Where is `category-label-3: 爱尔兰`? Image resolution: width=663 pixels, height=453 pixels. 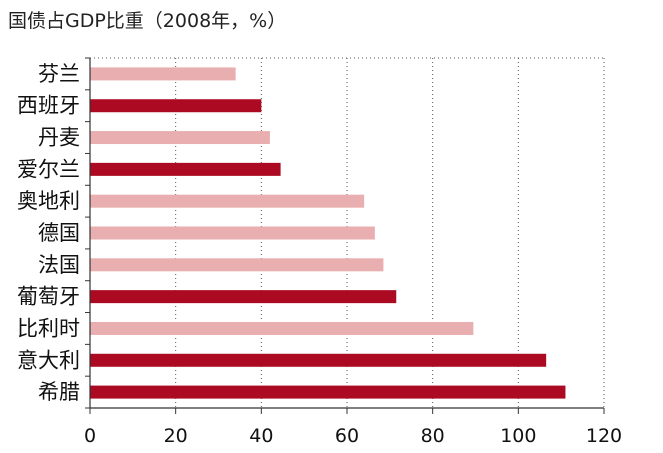 category-label-3: 爱尔兰 is located at coordinates (48, 169).